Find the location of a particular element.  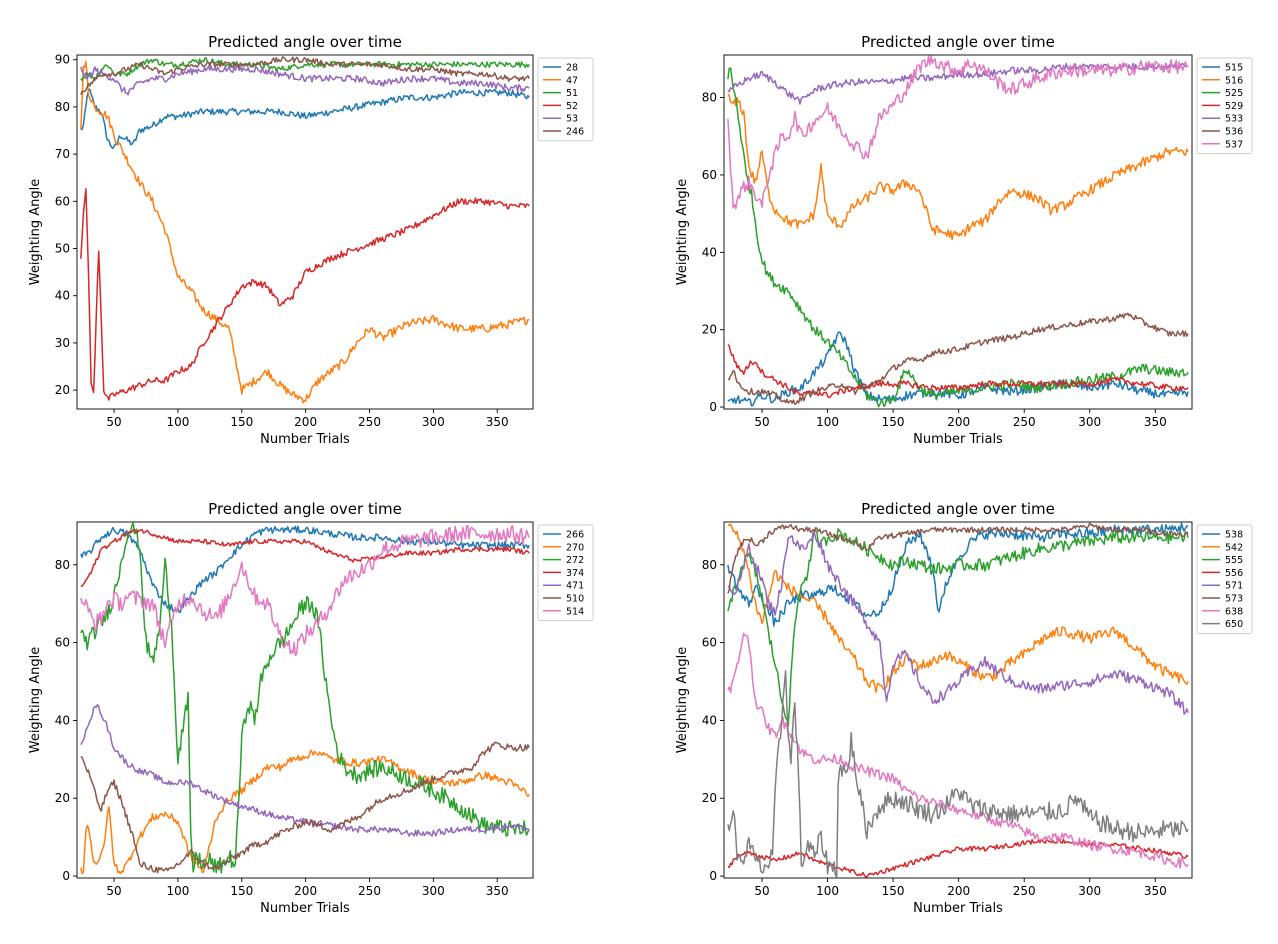

legend-label-573: 573 is located at coordinates (1234, 599).